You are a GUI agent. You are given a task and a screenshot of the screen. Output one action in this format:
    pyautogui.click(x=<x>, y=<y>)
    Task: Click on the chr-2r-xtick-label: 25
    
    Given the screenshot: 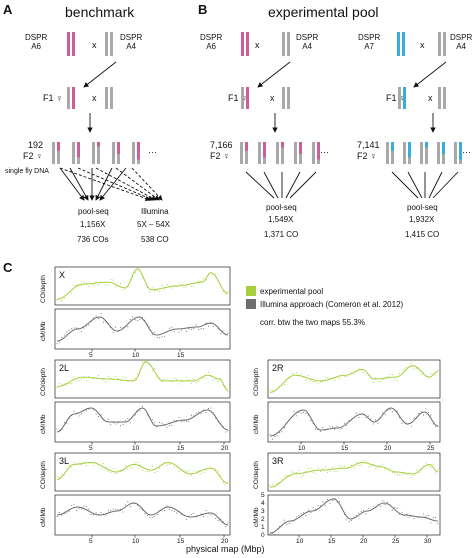 What is the action you would take?
    pyautogui.click(x=431, y=448)
    